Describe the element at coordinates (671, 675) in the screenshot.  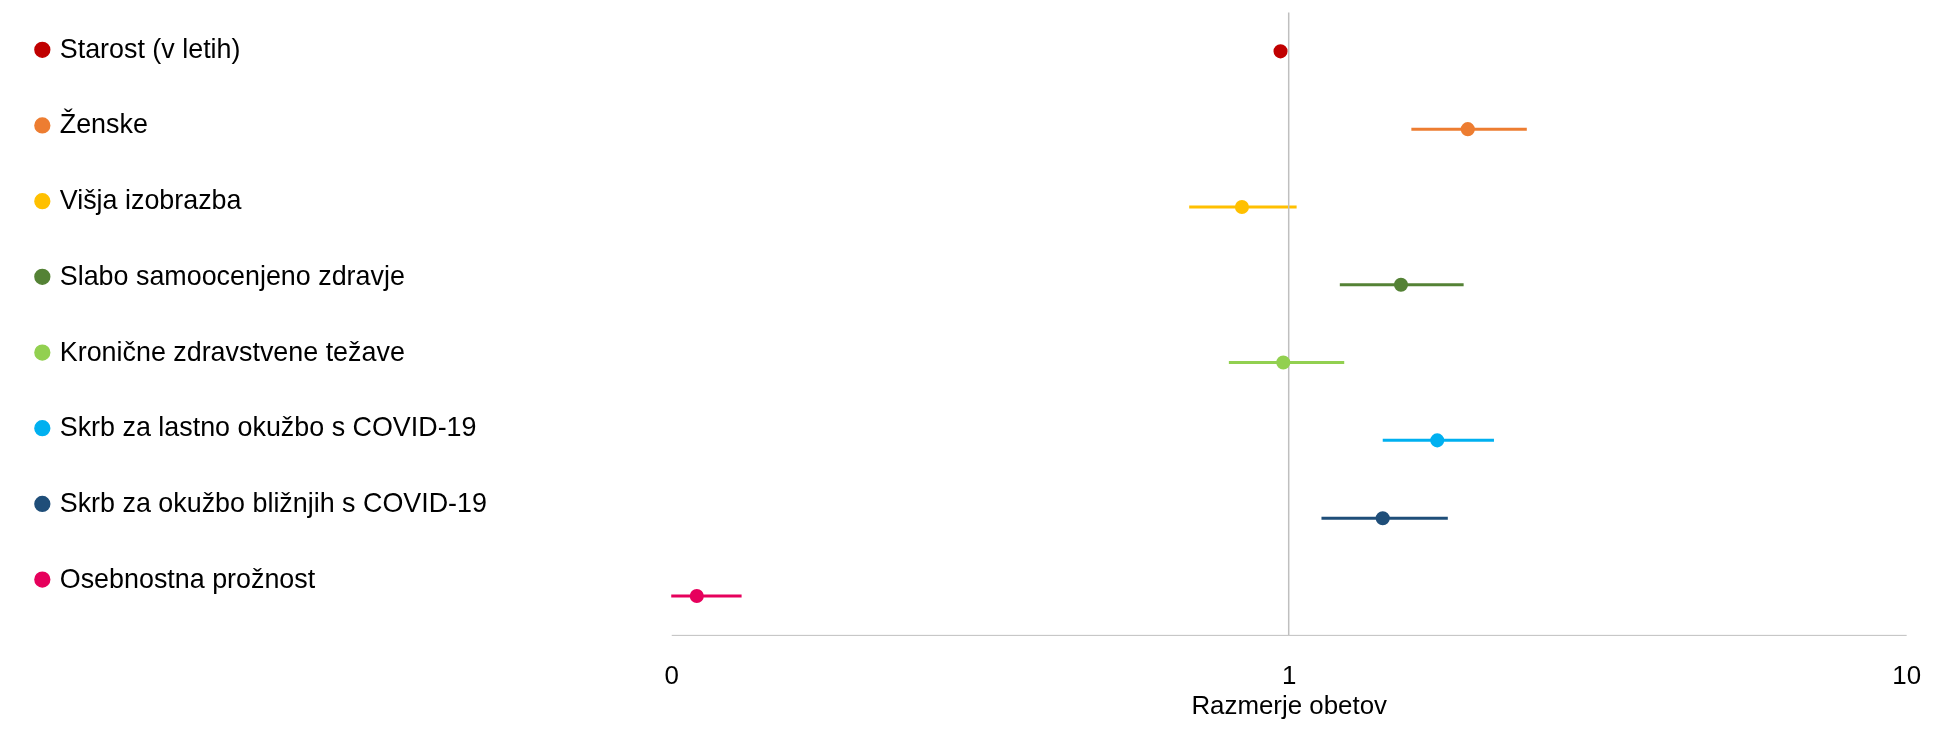
I see `x-tick-label: 0` at that location.